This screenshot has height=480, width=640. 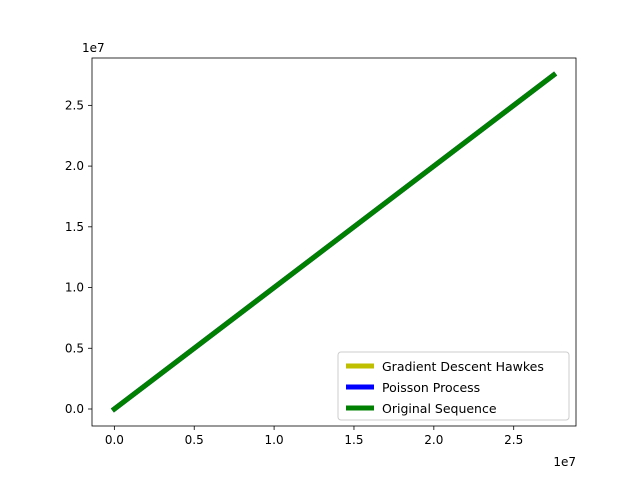 I want to click on legend-box, so click(x=453, y=386).